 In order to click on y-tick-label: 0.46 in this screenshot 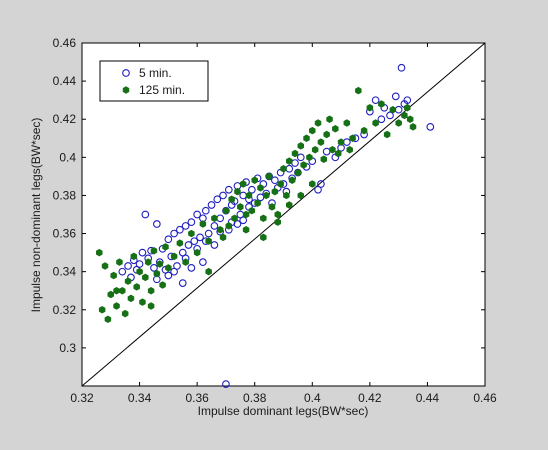, I will do `click(65, 43)`.